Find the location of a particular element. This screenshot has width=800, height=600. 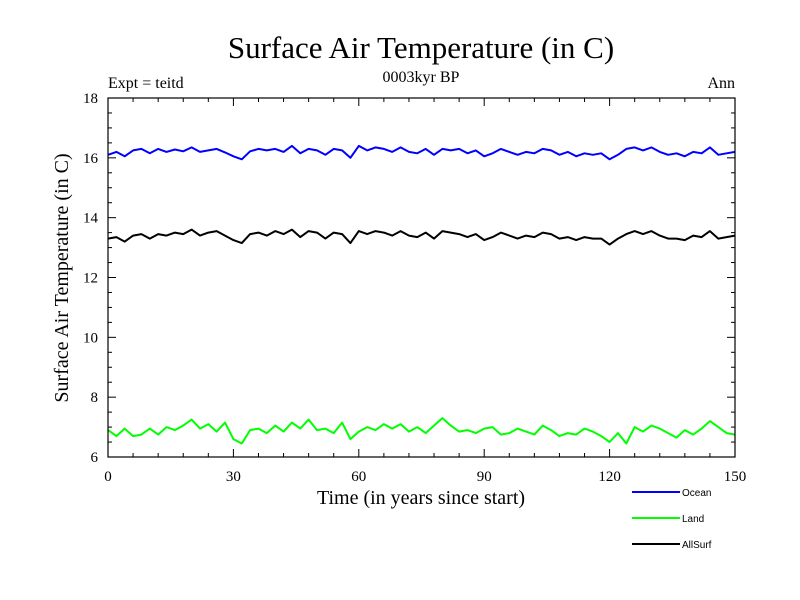

x-axis-label: Time (in years since start) is located at coordinates (421, 498).